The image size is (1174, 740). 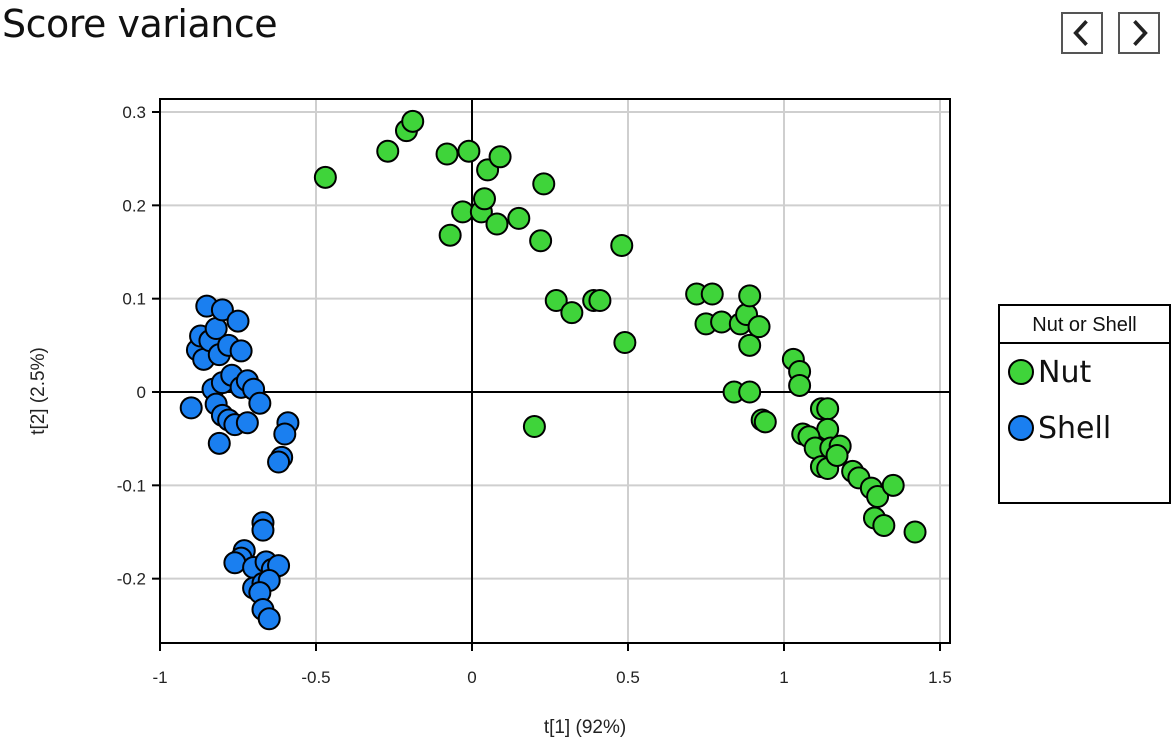 I want to click on chevron-left-icon, so click(x=1080, y=33).